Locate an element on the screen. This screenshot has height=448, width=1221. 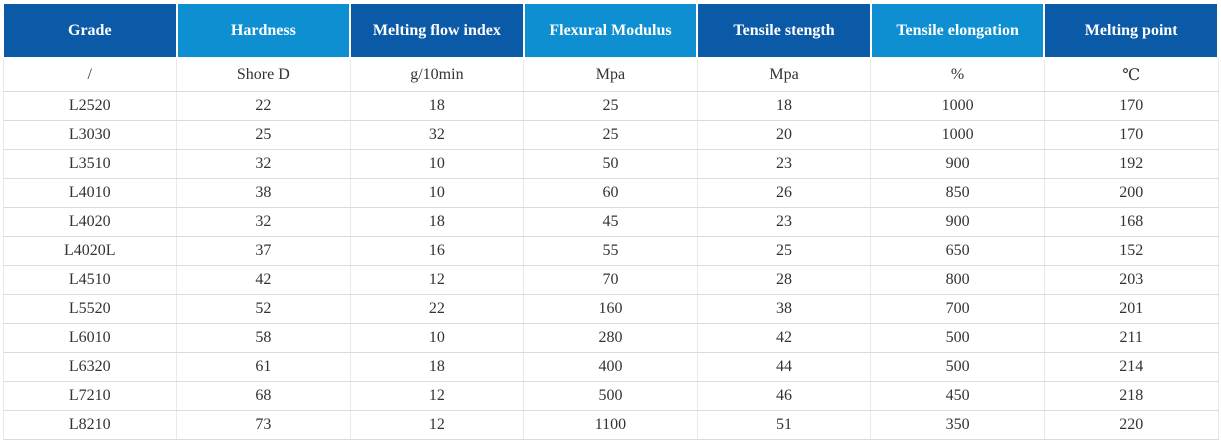
value-cell: 200 is located at coordinates (1131, 193).